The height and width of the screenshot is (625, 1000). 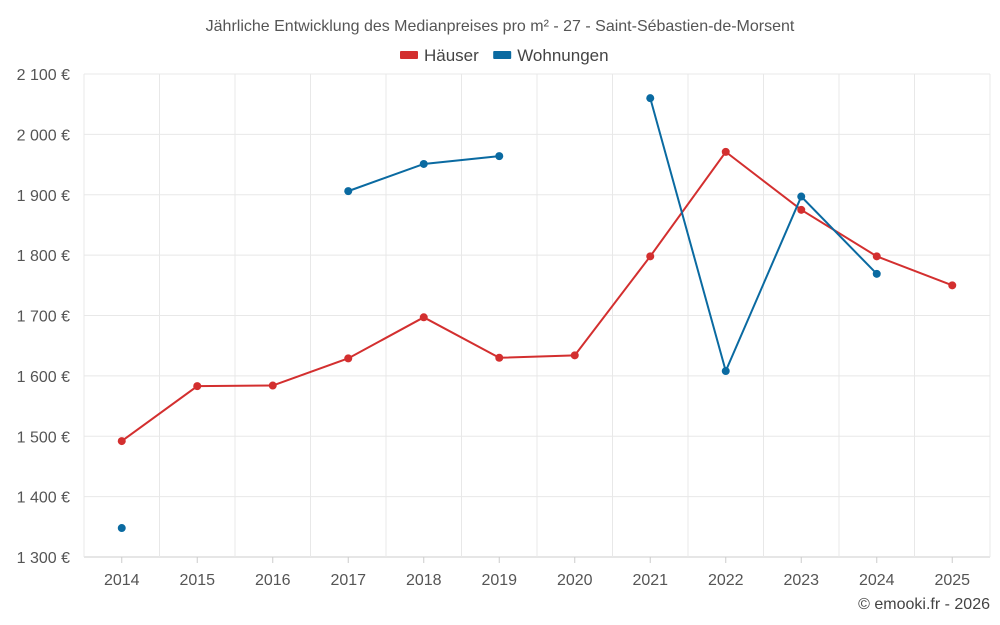 I want to click on y-tick-label: 2 100 €, so click(x=43, y=75).